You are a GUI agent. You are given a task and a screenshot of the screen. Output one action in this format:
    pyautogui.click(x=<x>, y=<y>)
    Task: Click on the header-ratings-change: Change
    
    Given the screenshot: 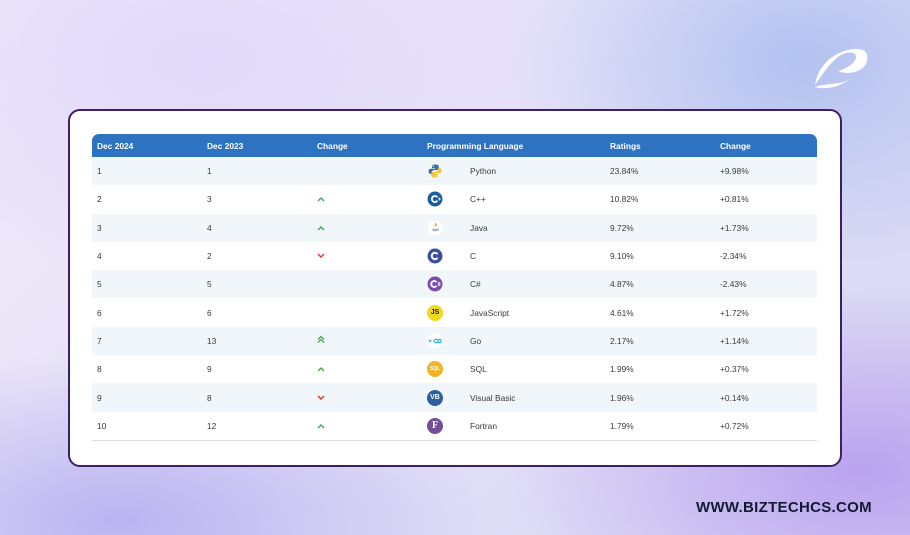 What is the action you would take?
    pyautogui.click(x=735, y=145)
    